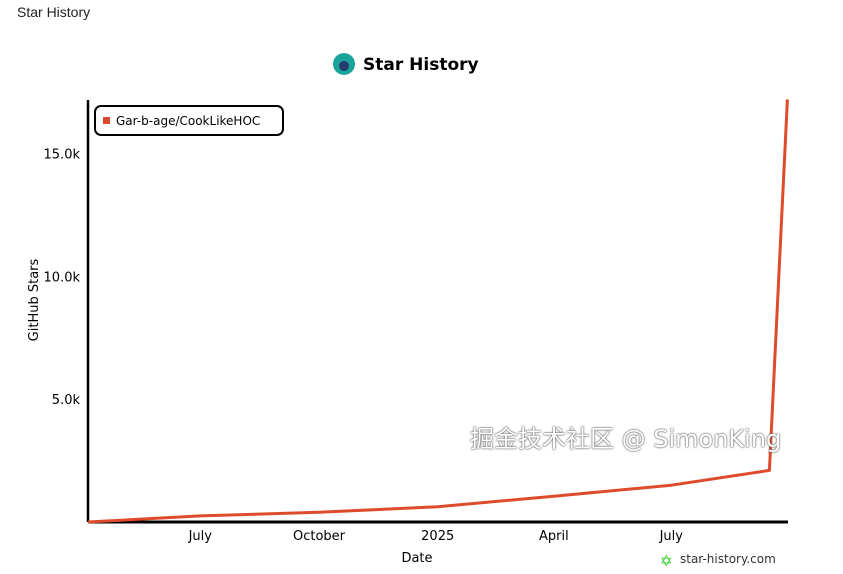  I want to click on x-axis-label: Date, so click(416, 558).